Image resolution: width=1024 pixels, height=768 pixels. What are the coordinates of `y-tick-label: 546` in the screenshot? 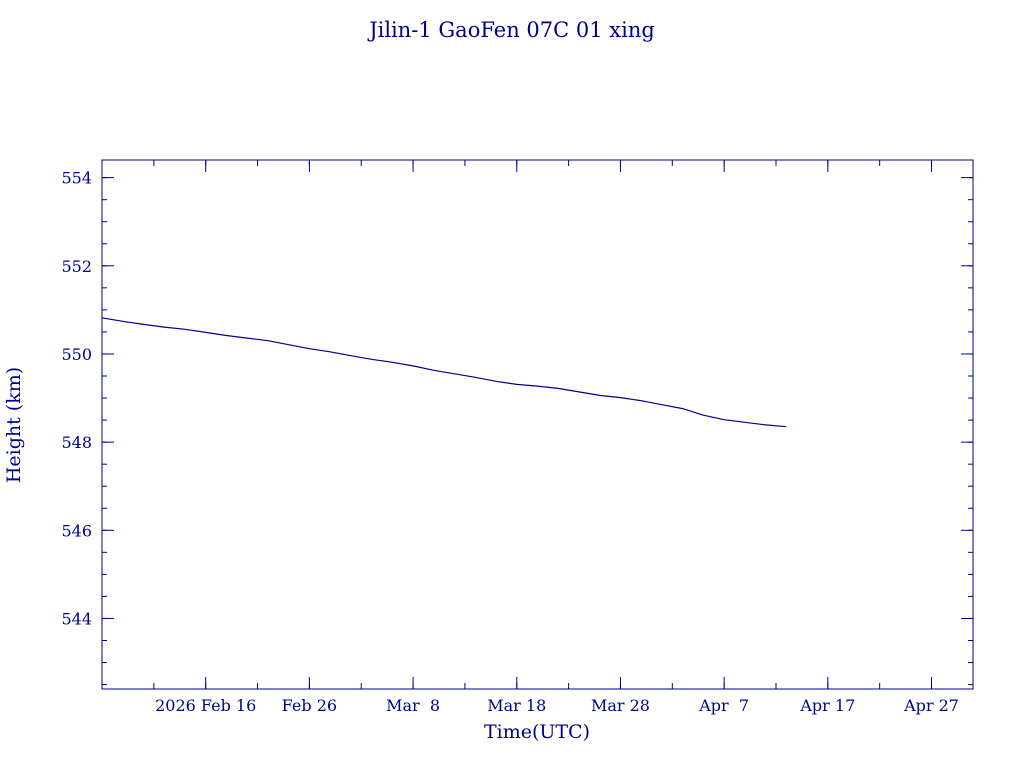 It's located at (76, 530).